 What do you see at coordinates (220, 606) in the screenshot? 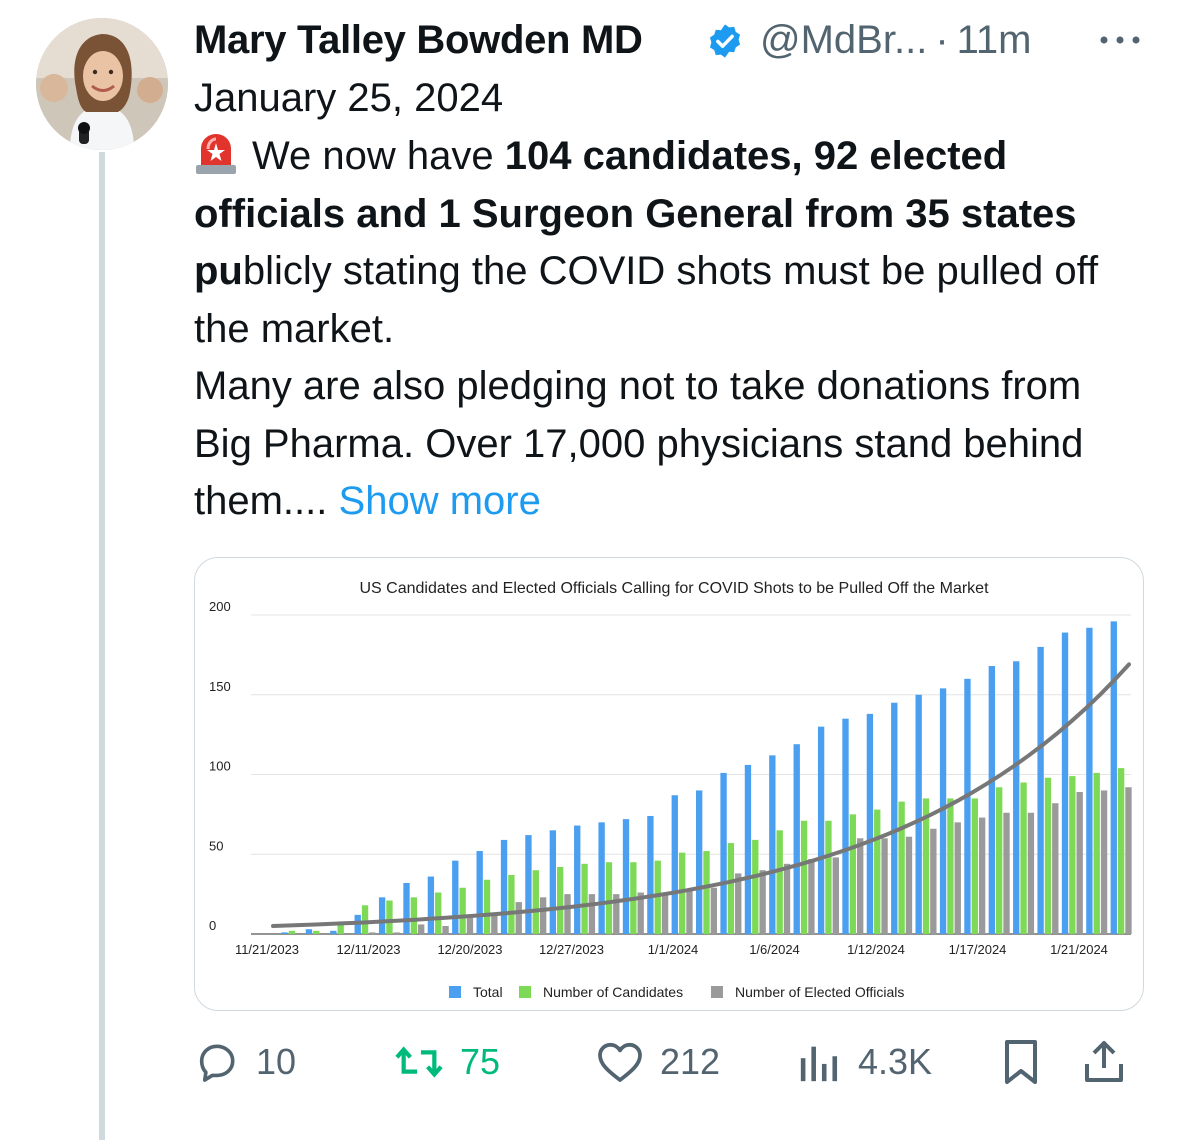
I see `y-tick-label: 200` at bounding box center [220, 606].